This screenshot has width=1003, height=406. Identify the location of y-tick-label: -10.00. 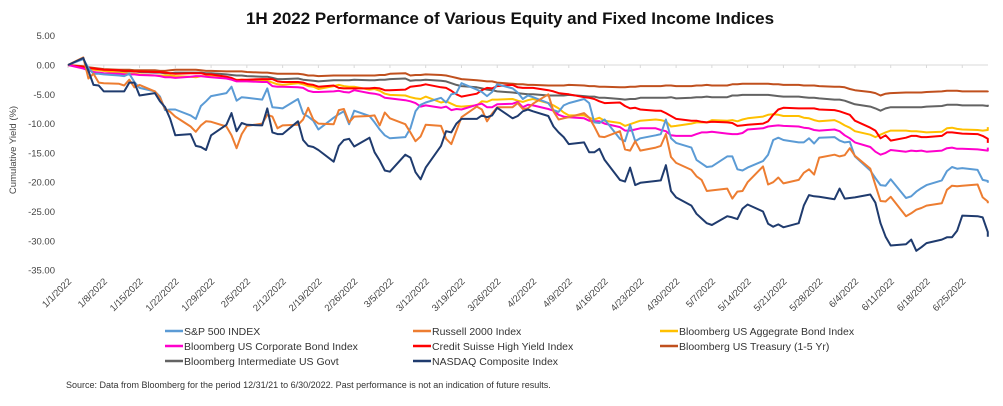
(41, 124).